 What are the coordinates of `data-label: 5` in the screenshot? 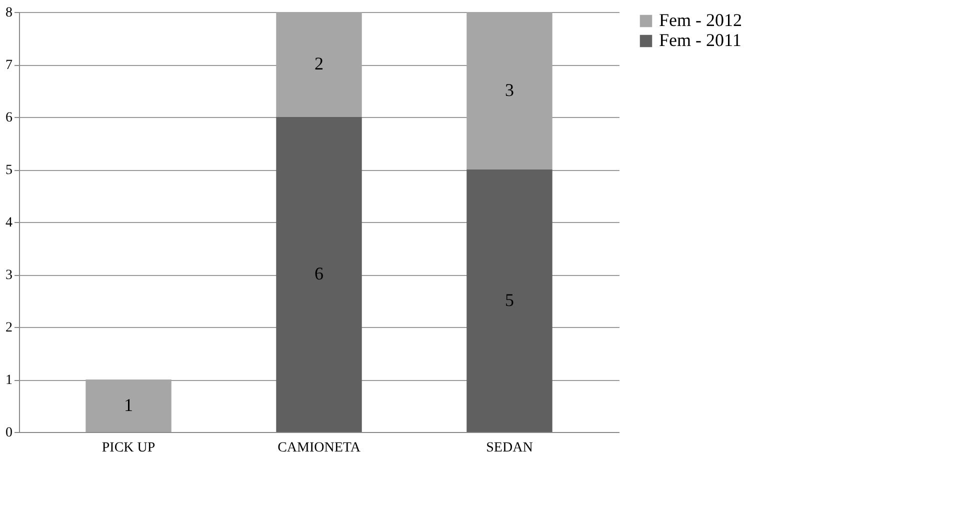 It's located at (509, 300).